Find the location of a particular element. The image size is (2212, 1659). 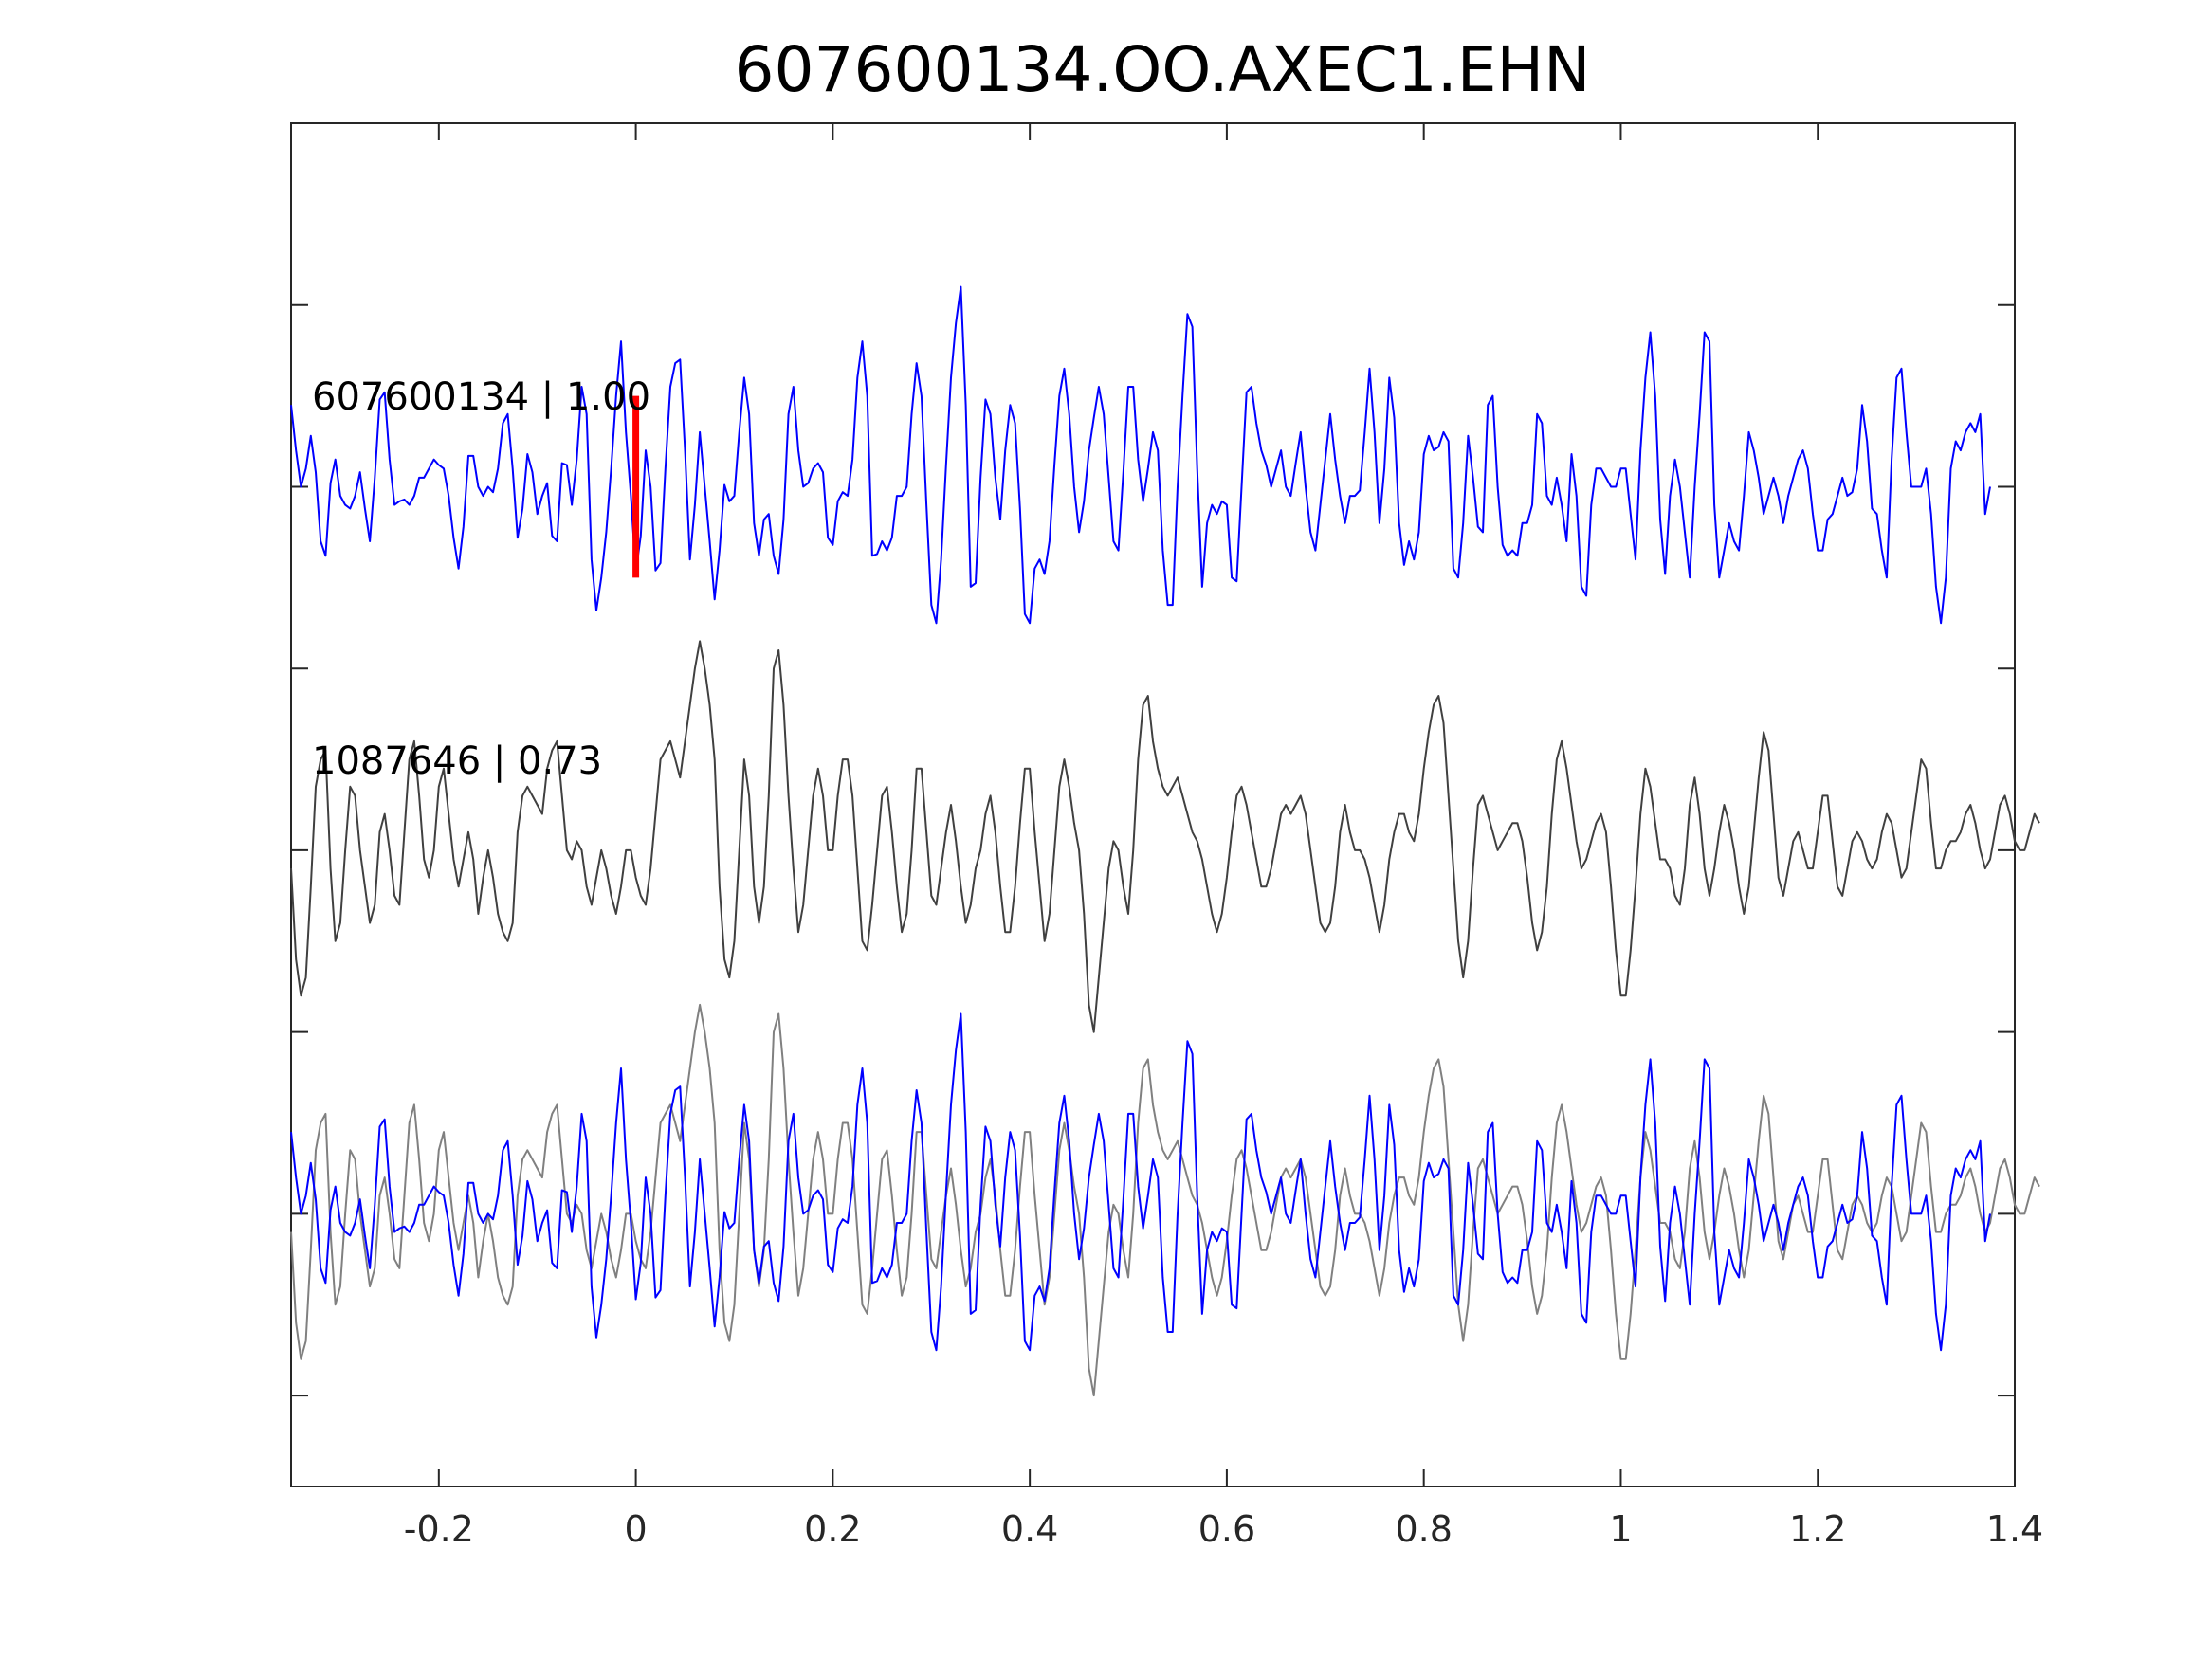

x-tick-label: 0.4 is located at coordinates (1029, 1529).